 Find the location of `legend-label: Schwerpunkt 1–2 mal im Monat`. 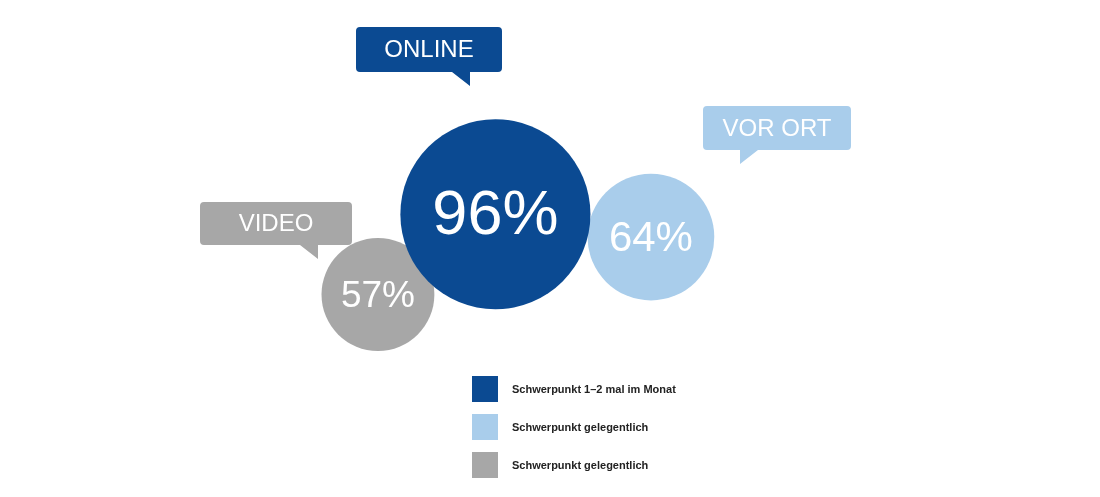

legend-label: Schwerpunkt 1–2 mal im Monat is located at coordinates (594, 389).